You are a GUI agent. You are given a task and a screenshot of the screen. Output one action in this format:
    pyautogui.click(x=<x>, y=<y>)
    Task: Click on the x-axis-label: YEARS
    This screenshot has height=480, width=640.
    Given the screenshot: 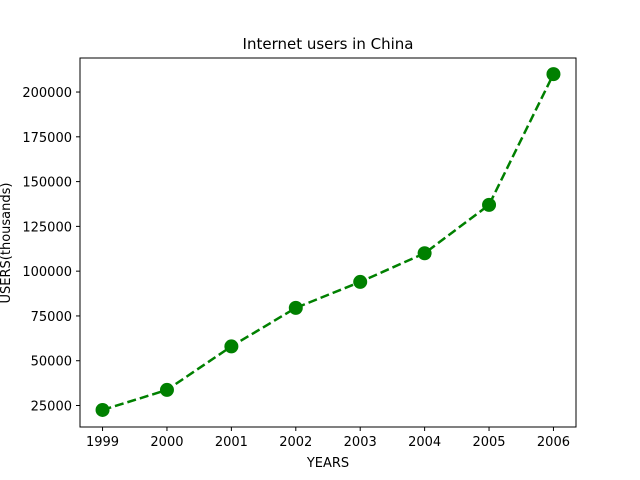 What is the action you would take?
    pyautogui.click(x=327, y=463)
    